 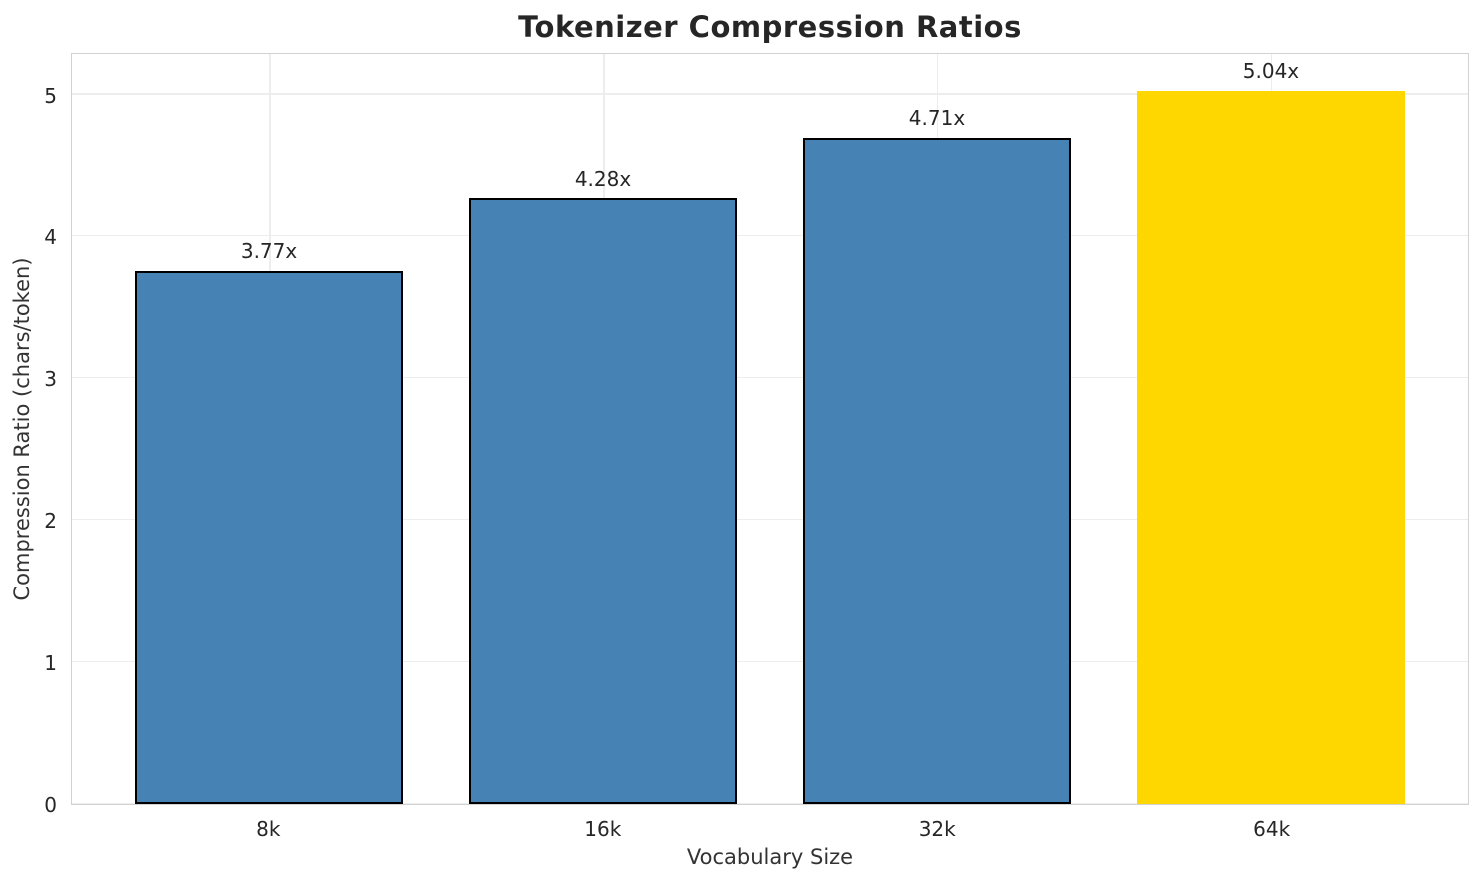 What do you see at coordinates (937, 470) in the screenshot?
I see `bar-32k` at bounding box center [937, 470].